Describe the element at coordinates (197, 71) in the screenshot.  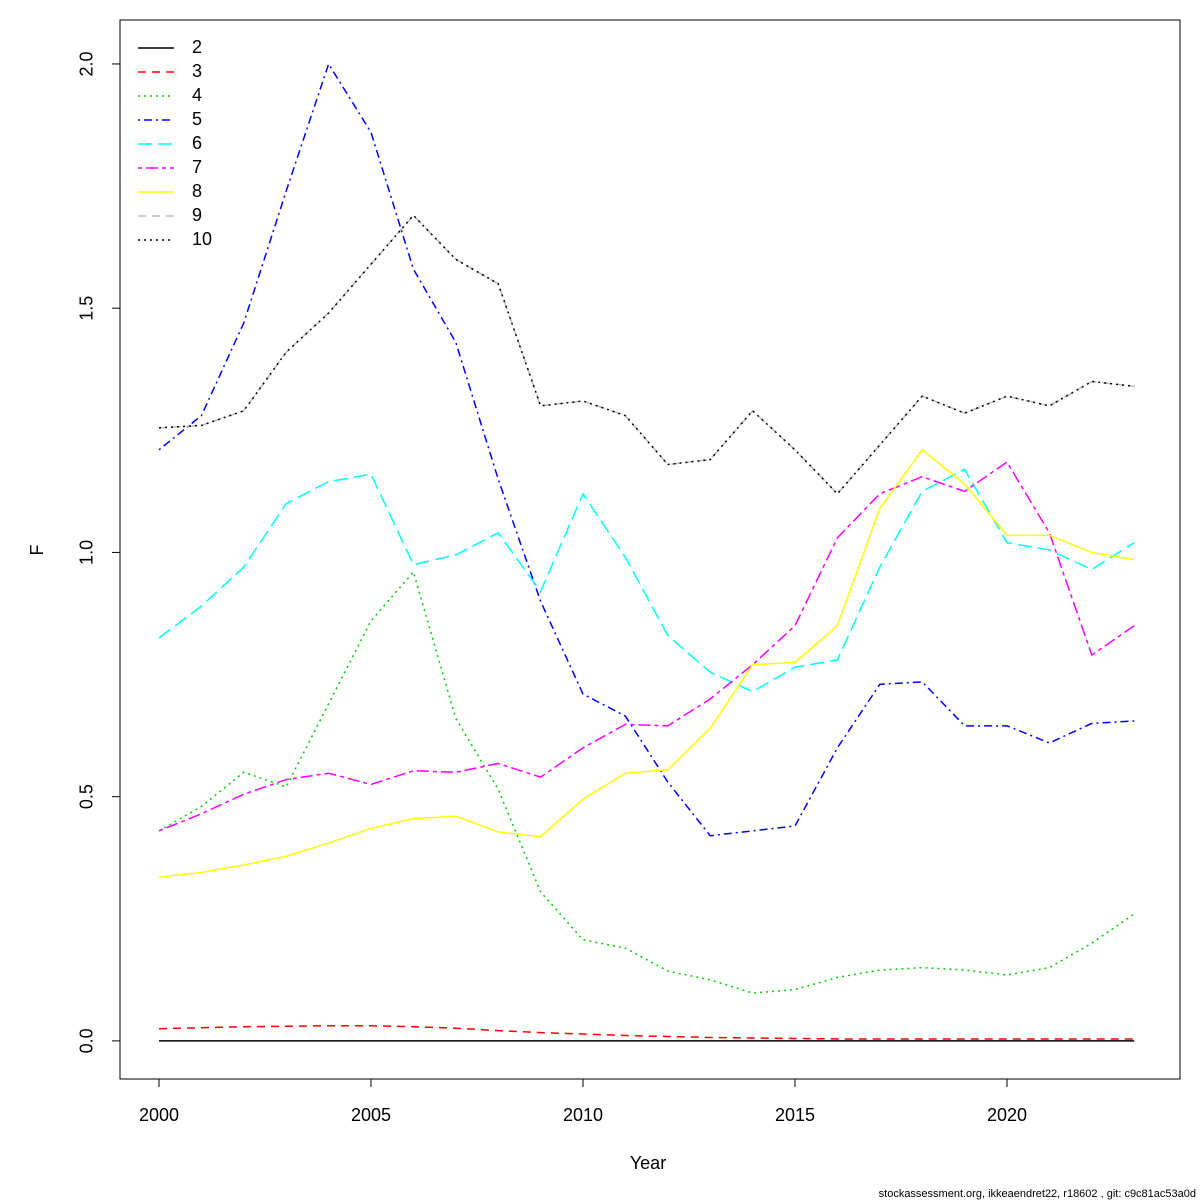
I see `legend-label: 3` at that location.